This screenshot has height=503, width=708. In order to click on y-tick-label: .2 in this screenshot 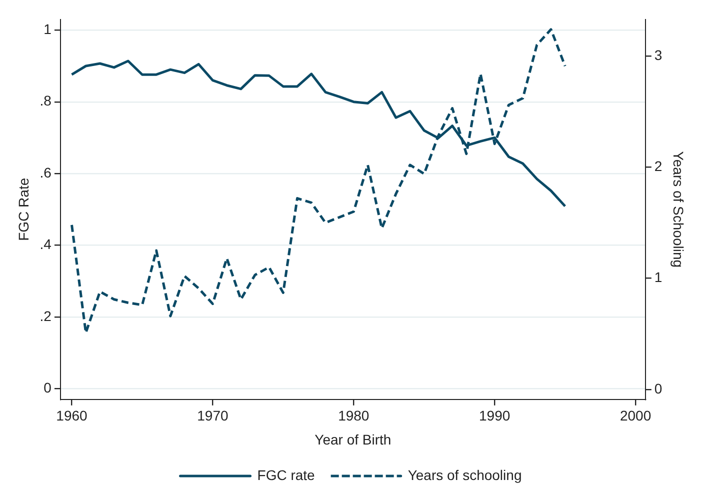, I will do `click(46, 316)`.